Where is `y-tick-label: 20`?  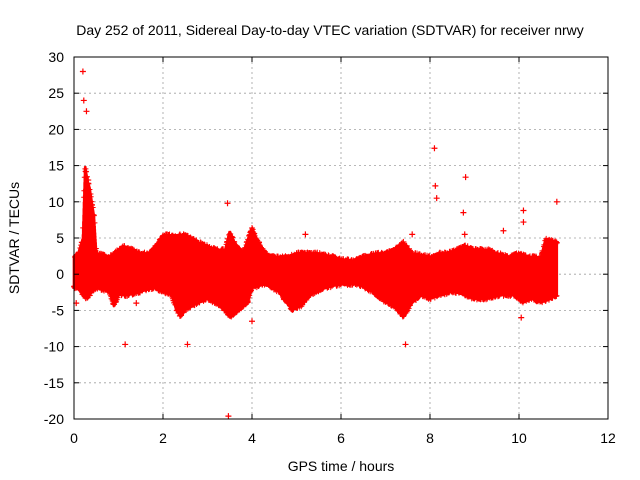
y-tick-label: 20 is located at coordinates (56, 129).